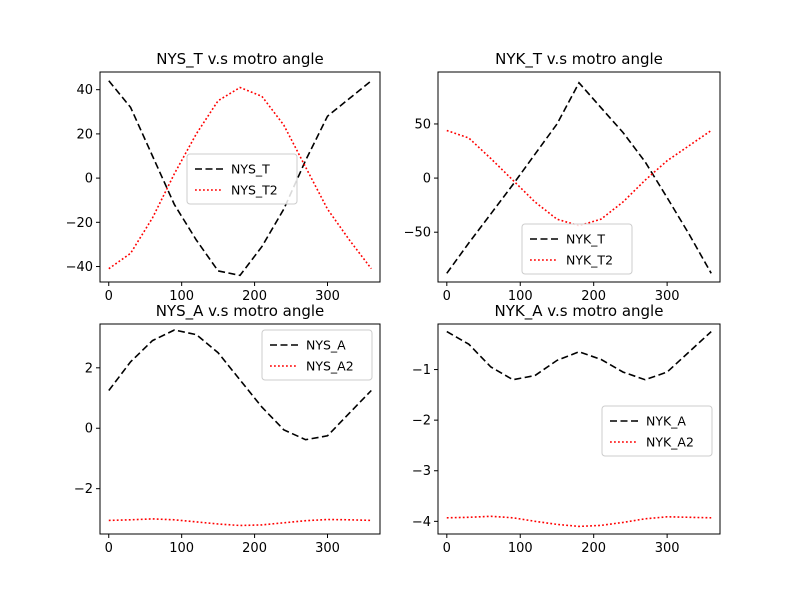 This screenshot has height=600, width=800. What do you see at coordinates (585, 239) in the screenshot?
I see `legend-entry: NYK_T` at bounding box center [585, 239].